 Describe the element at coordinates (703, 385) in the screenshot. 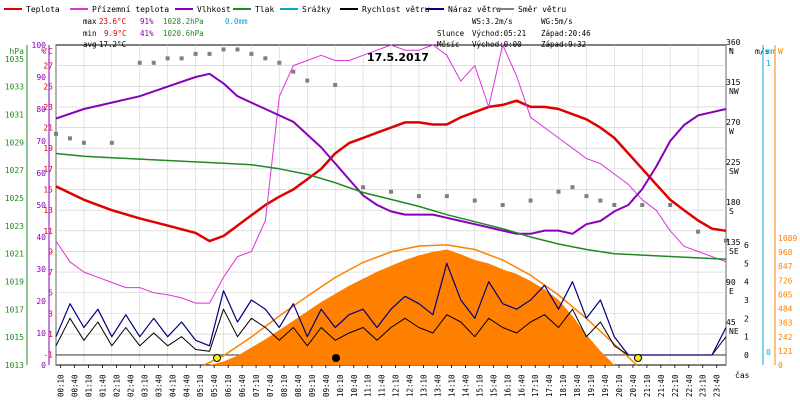

I see `x-tick-label: 23:10` at that location.